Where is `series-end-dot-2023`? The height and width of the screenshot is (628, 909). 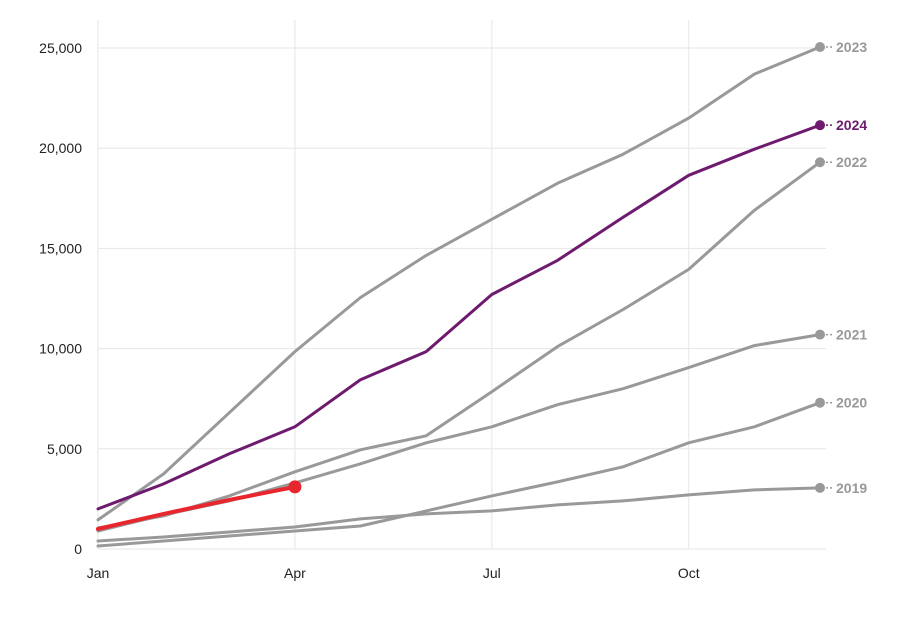
series-end-dot-2023 is located at coordinates (820, 46).